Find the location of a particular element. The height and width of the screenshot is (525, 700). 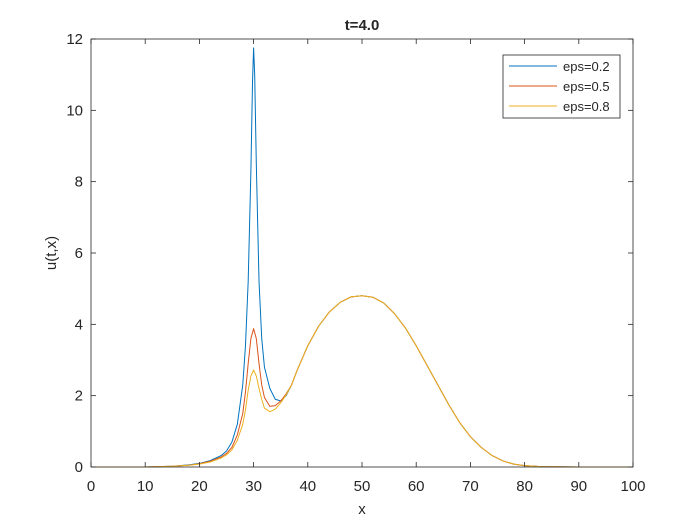

x-tick-label: 50 is located at coordinates (362, 486).